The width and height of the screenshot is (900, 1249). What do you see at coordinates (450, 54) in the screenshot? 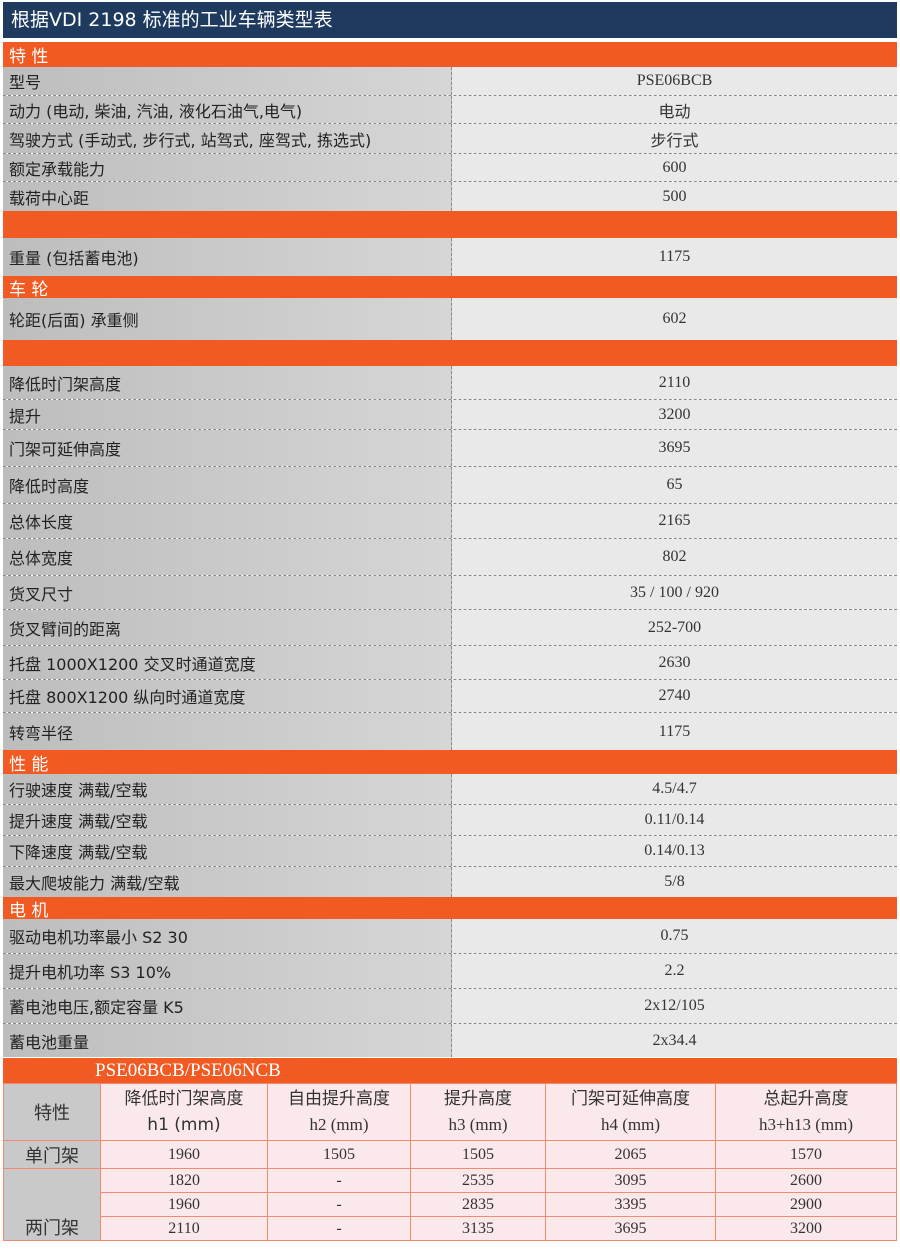
I see `section-header: 特 性` at bounding box center [450, 54].